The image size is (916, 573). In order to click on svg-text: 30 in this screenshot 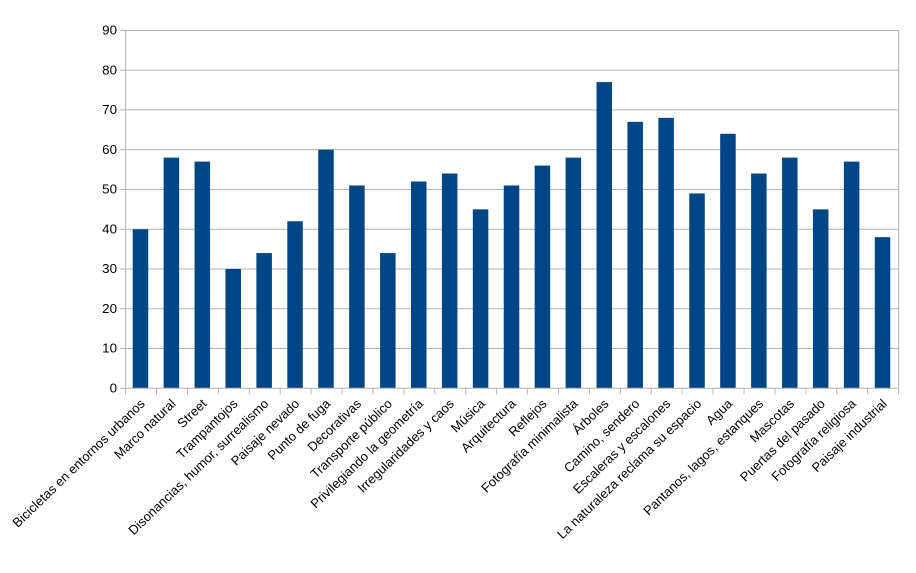, I will do `click(109, 268)`.